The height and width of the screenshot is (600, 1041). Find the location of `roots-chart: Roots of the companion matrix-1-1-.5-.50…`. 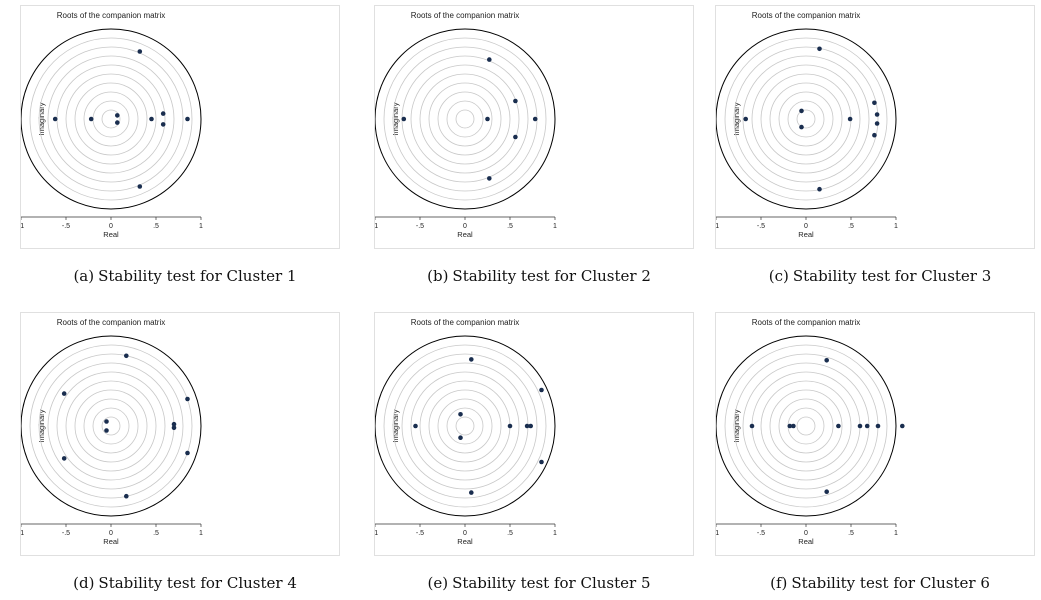

roots-chart: Roots of the companion matrix-1-1-.5-.50… is located at coordinates (466, 432).